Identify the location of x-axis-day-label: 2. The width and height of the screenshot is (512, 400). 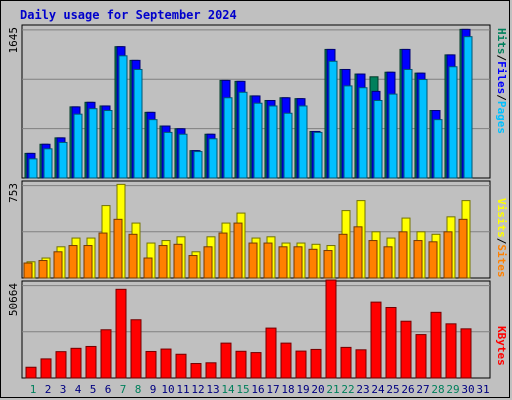
(48, 389).